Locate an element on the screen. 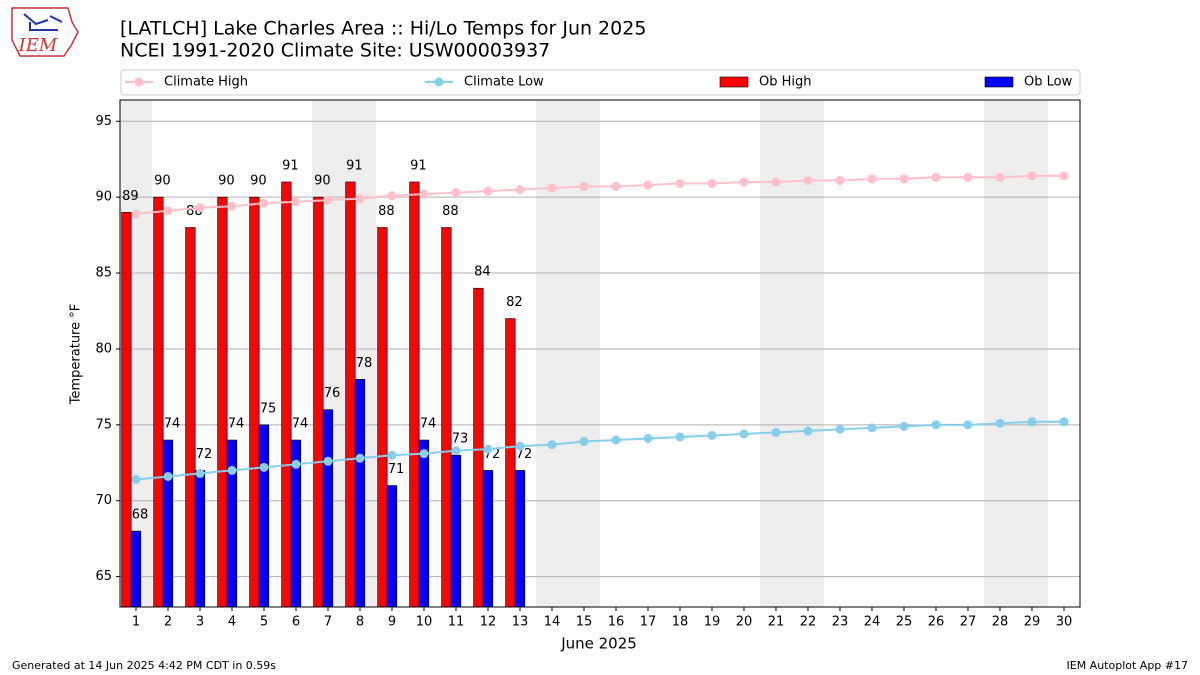  x-tick-label: 21 is located at coordinates (776, 622).